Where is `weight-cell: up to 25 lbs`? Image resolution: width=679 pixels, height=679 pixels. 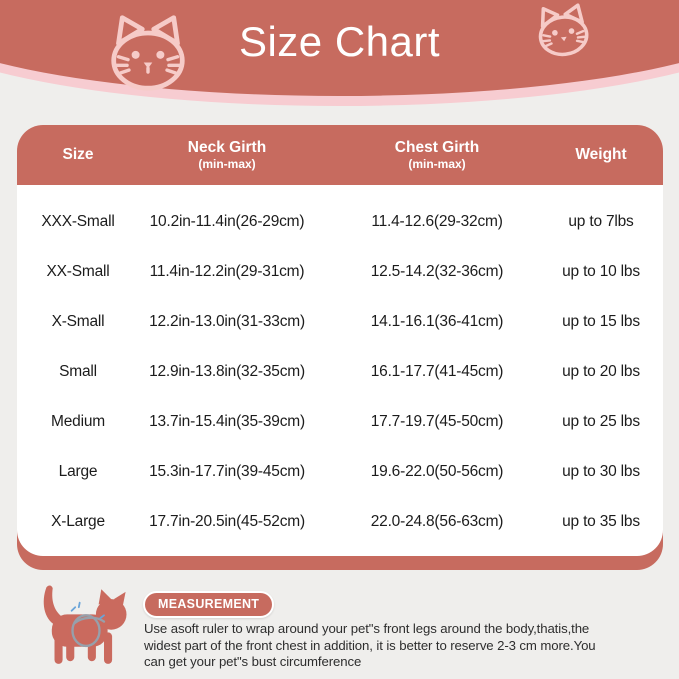
weight-cell: up to 25 lbs is located at coordinates (601, 421).